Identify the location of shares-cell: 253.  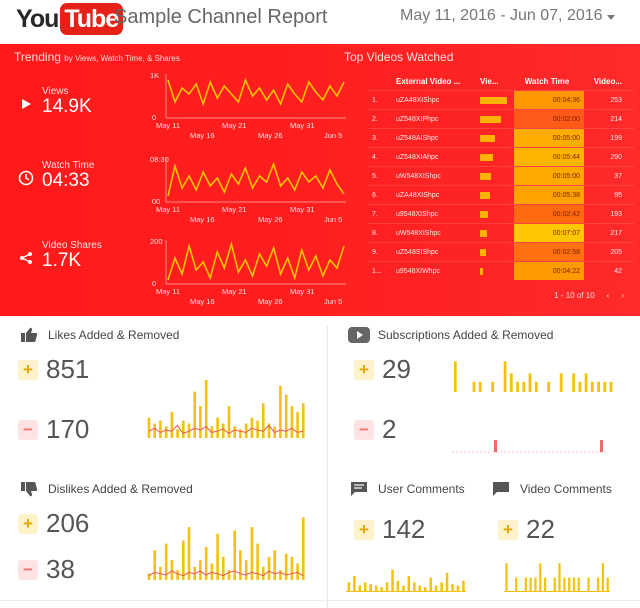
(616, 100).